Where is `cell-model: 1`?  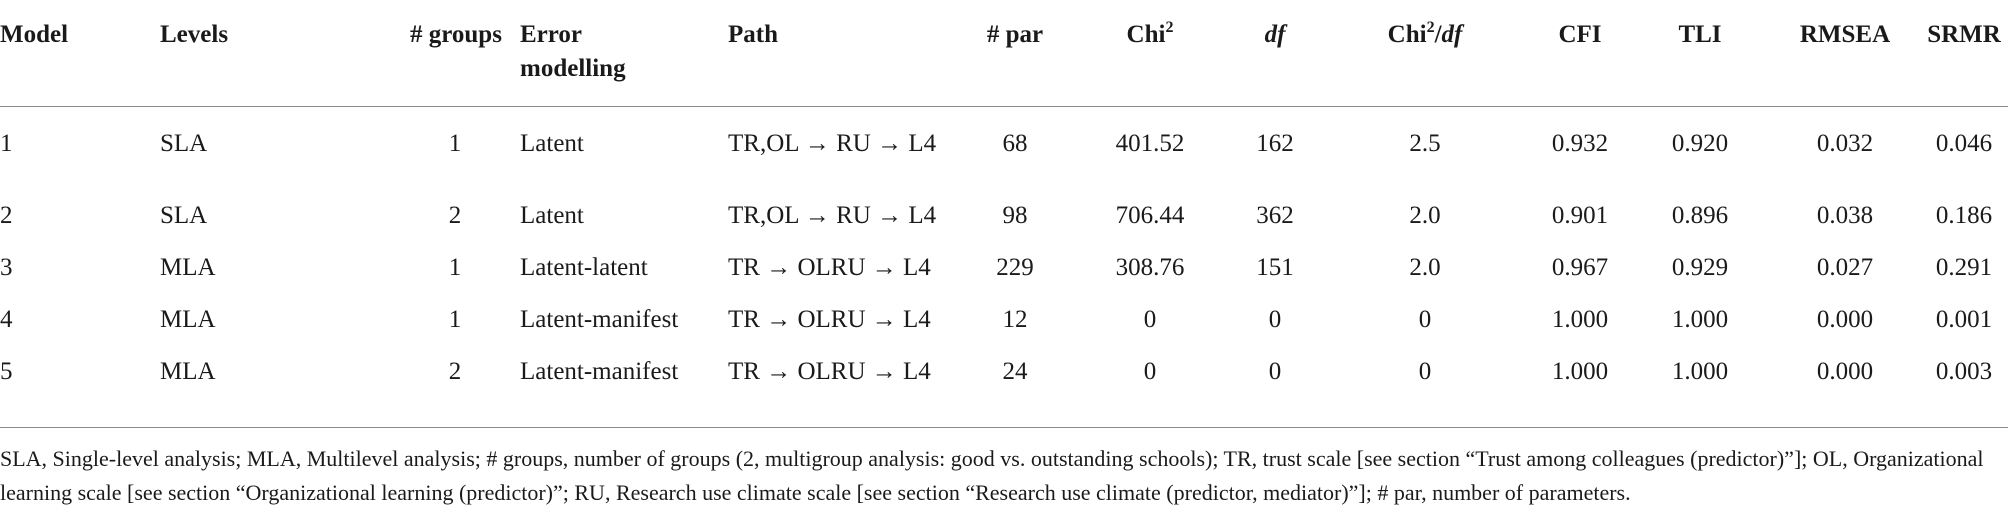 cell-model: 1 is located at coordinates (6, 143).